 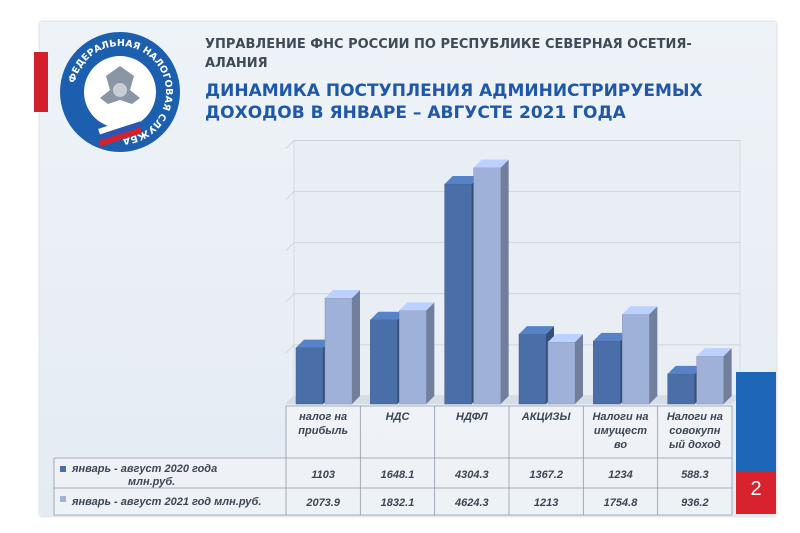 What do you see at coordinates (323, 503) in the screenshot?
I see `data-value-label: 2073.9` at bounding box center [323, 503].